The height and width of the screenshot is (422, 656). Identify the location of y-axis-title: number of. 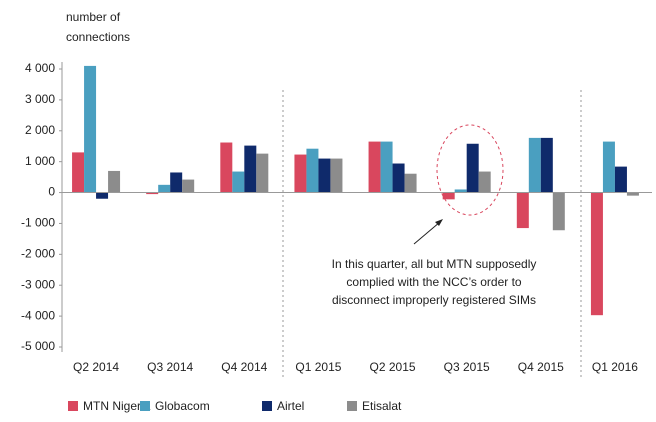
(93, 17).